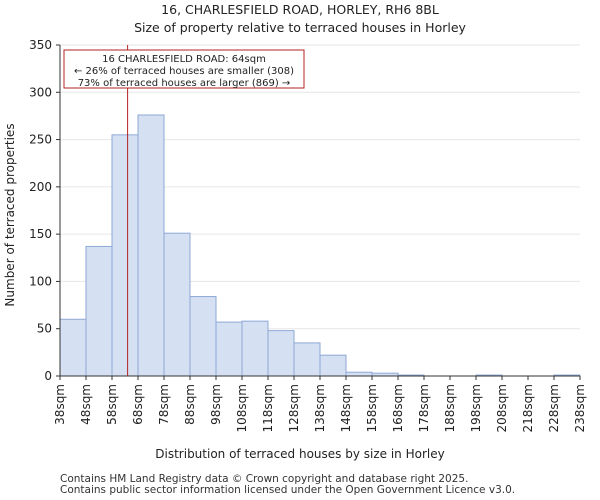 This screenshot has height=500, width=600. I want to click on x-tick-label: 238sqm, so click(580, 408).